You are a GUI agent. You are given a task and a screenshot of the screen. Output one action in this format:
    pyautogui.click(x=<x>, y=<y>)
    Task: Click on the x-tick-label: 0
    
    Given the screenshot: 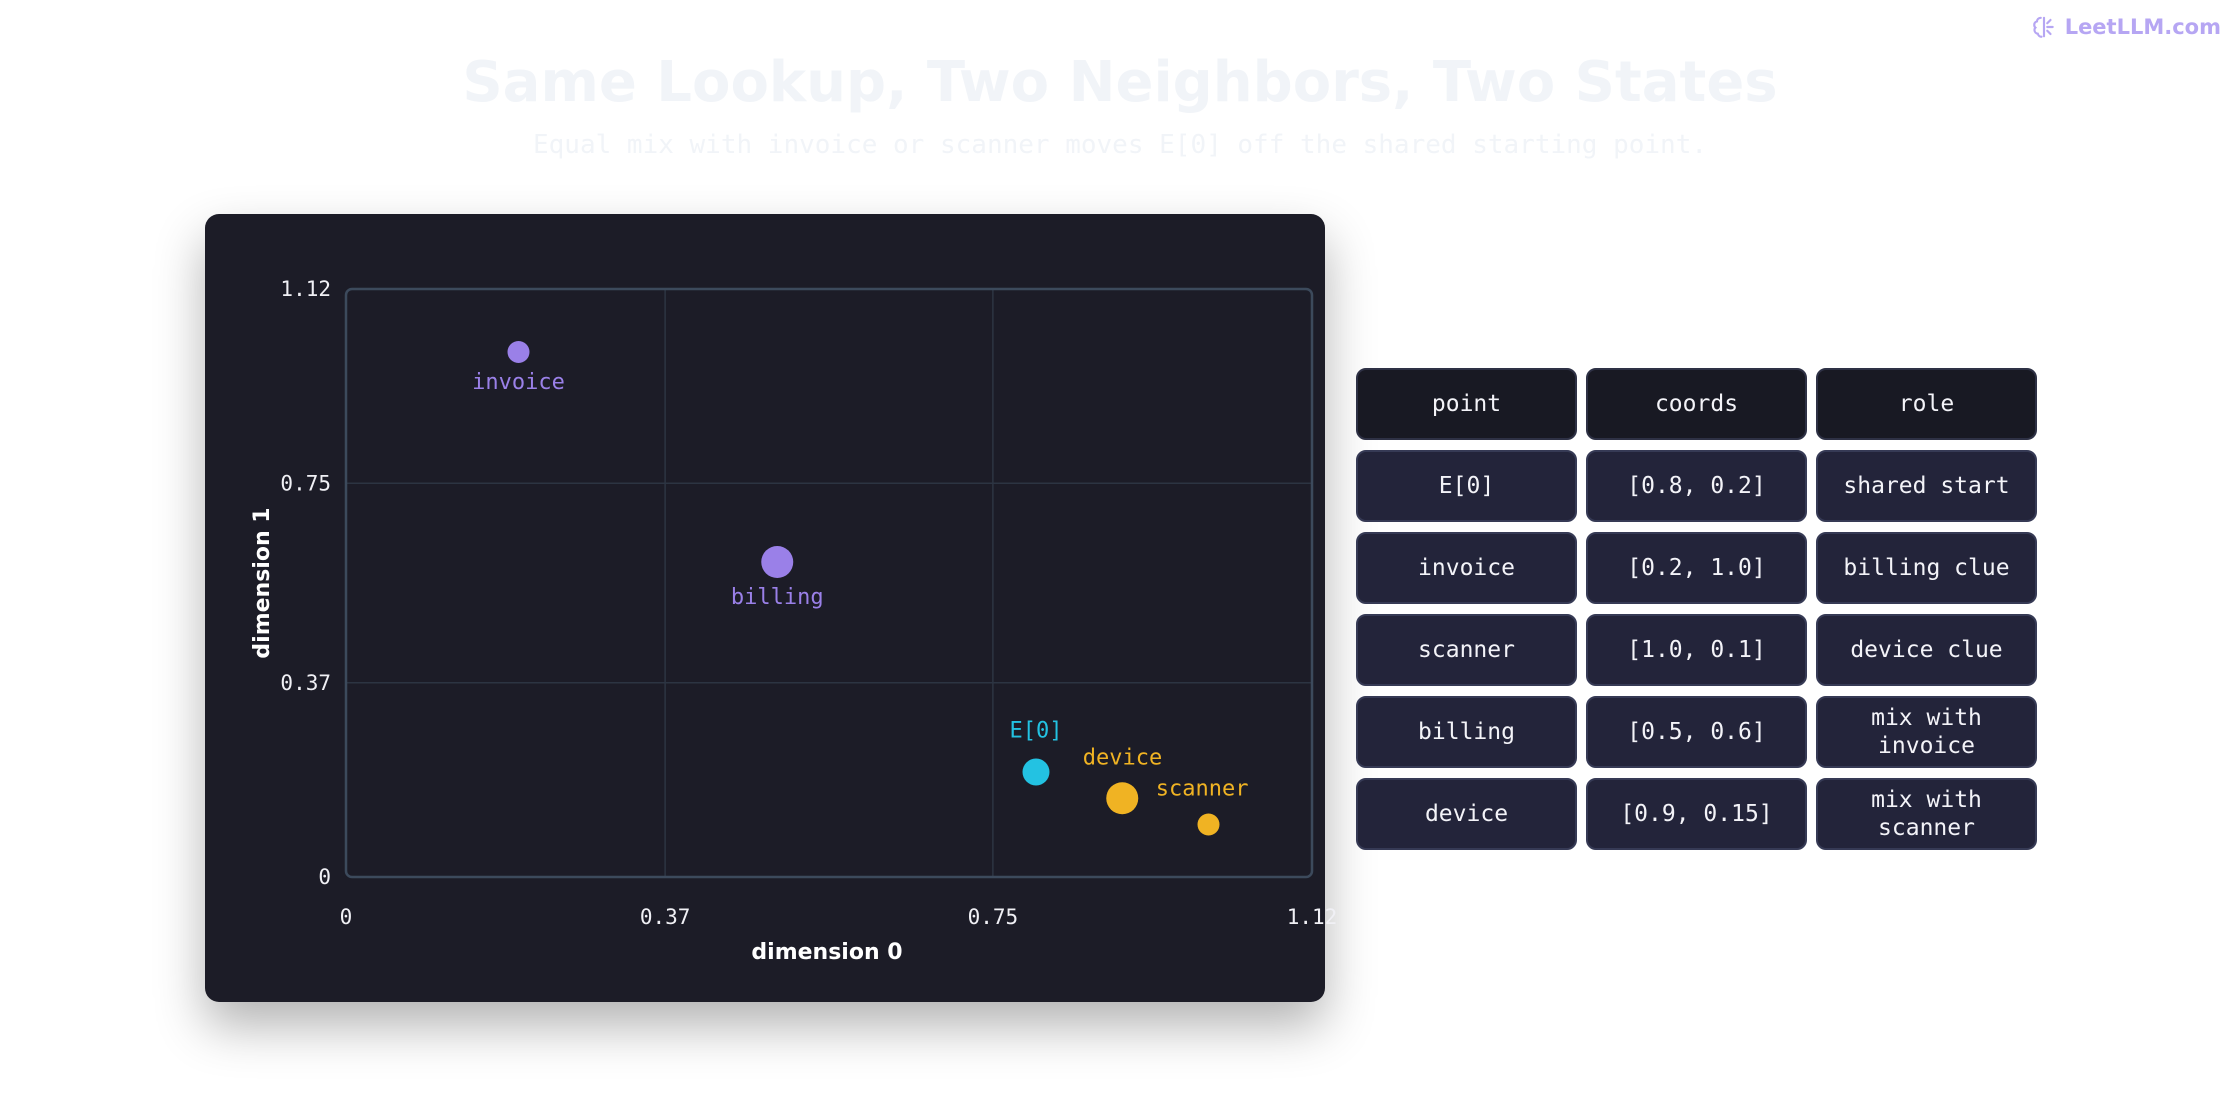 What is the action you would take?
    pyautogui.click(x=346, y=917)
    